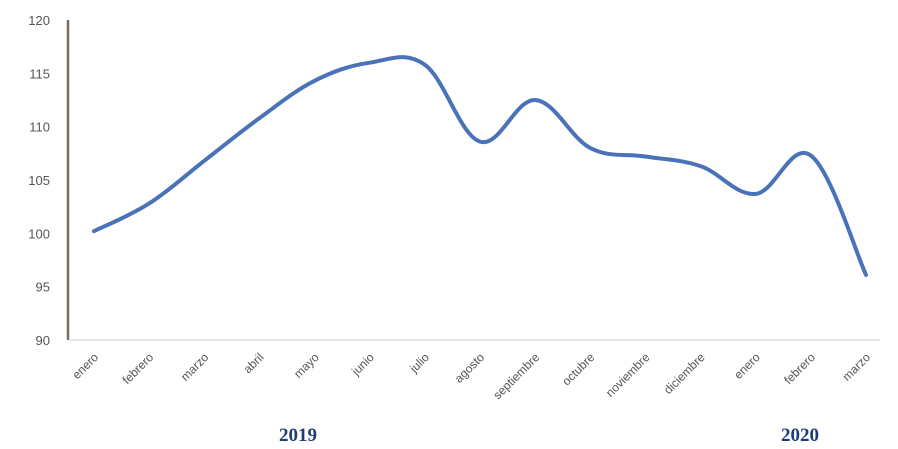  What do you see at coordinates (39, 233) in the screenshot?
I see `y-tick-label: 100` at bounding box center [39, 233].